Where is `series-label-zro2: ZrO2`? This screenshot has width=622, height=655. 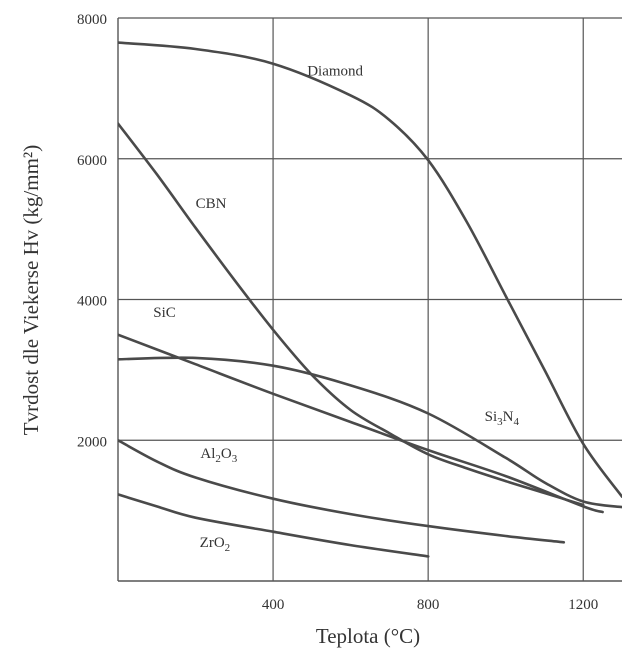
series-label-zro2: ZrO2 is located at coordinates (215, 544).